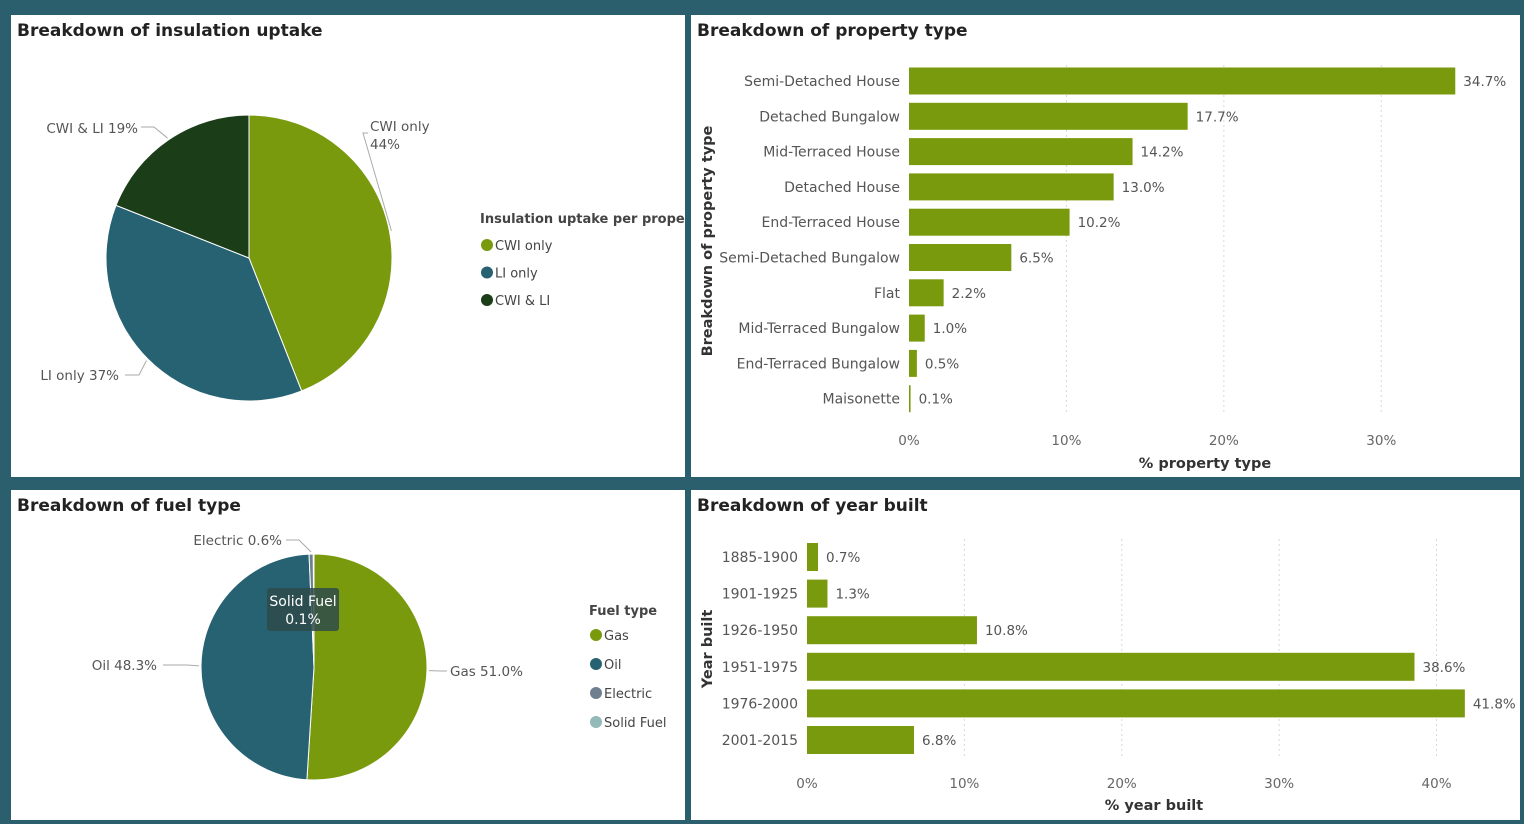 This screenshot has height=824, width=1524. I want to click on category-label: Semi-Detached House, so click(822, 82).